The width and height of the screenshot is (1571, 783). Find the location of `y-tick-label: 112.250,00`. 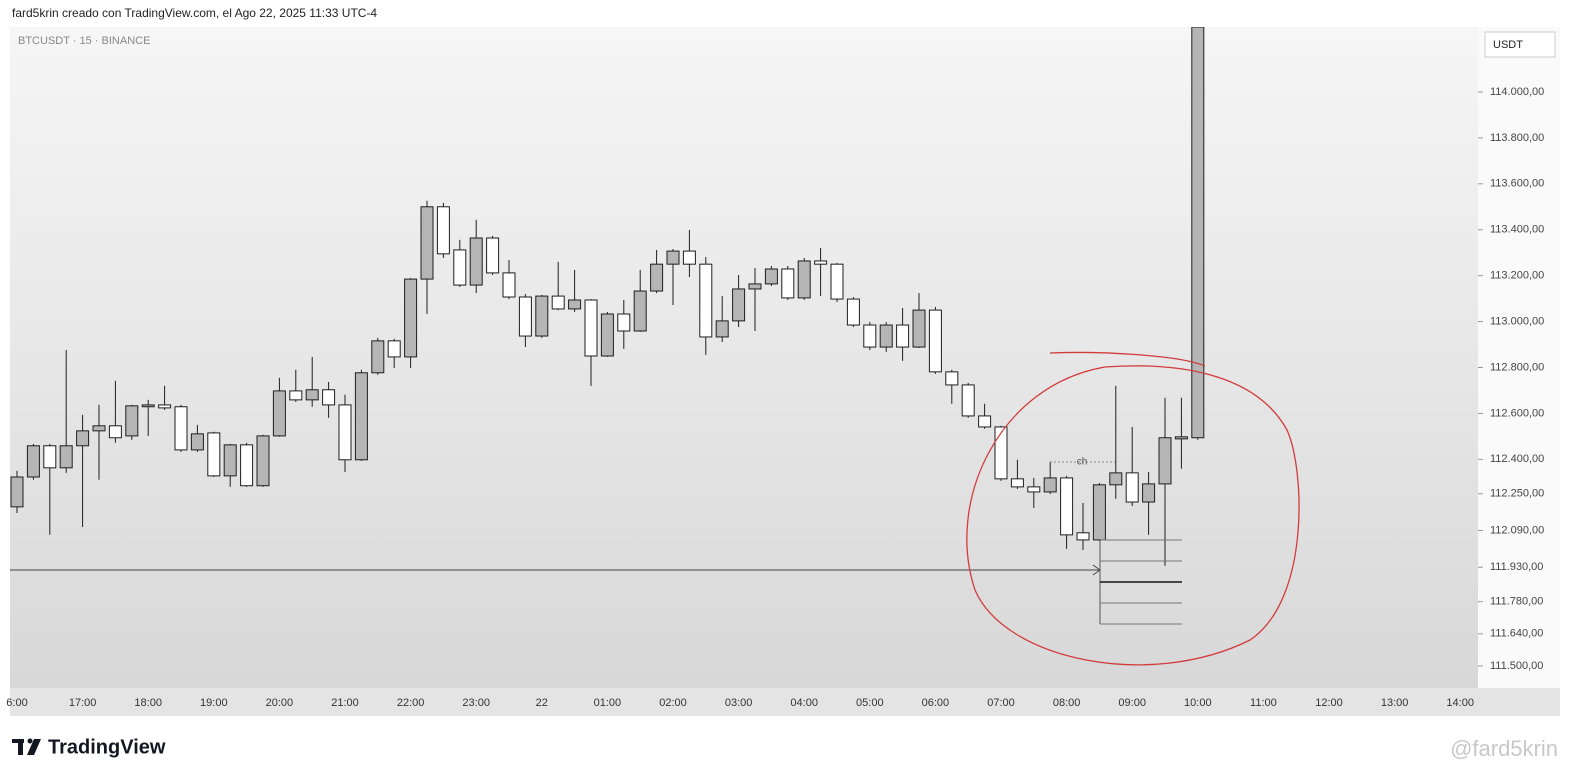

y-tick-label: 112.250,00 is located at coordinates (1517, 494).